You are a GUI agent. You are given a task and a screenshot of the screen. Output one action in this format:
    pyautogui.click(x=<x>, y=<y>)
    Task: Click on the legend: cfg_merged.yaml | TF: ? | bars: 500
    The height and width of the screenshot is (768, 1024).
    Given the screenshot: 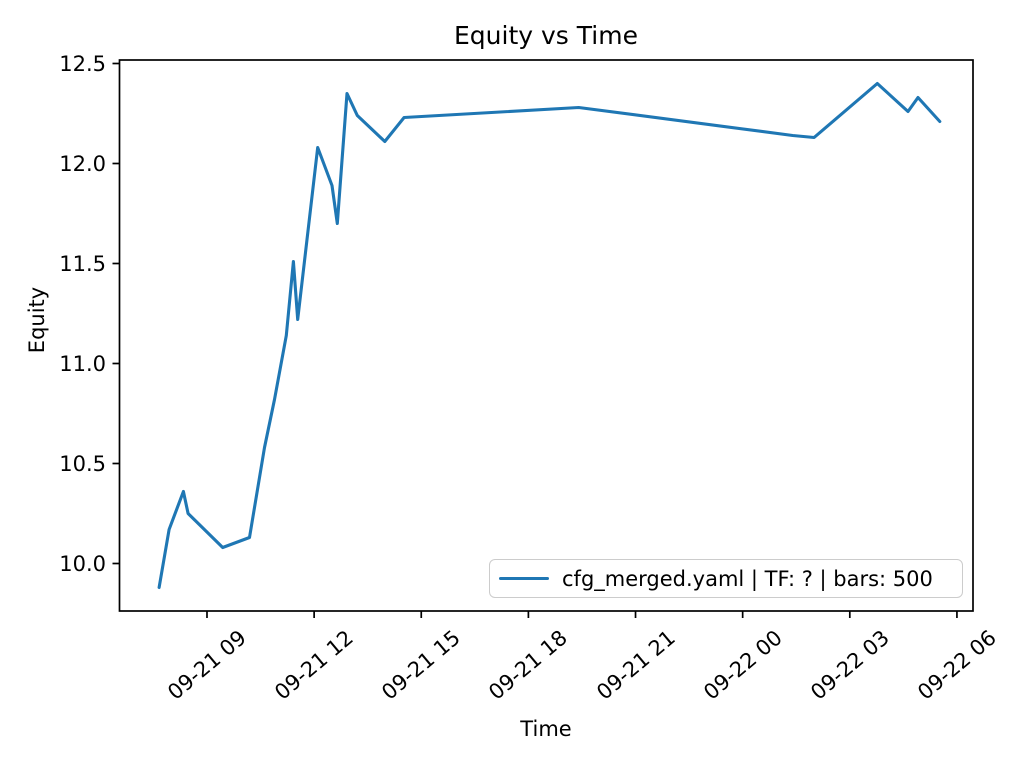 What is the action you would take?
    pyautogui.click(x=726, y=578)
    